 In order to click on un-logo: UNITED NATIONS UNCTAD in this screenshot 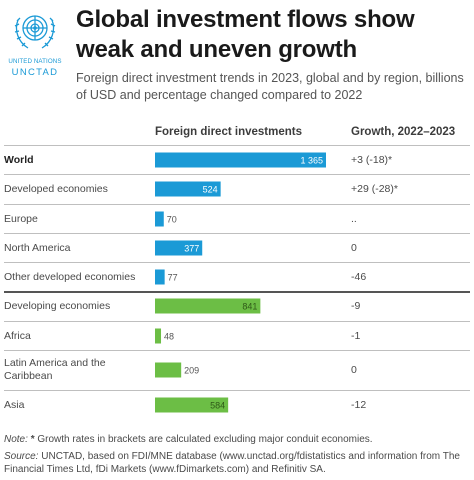, I will do `click(35, 42)`.